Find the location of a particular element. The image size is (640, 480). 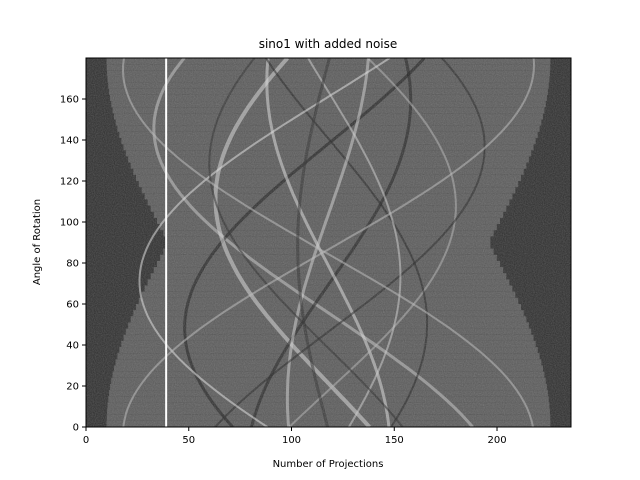

y-tick-label: 140 is located at coordinates (69, 141).